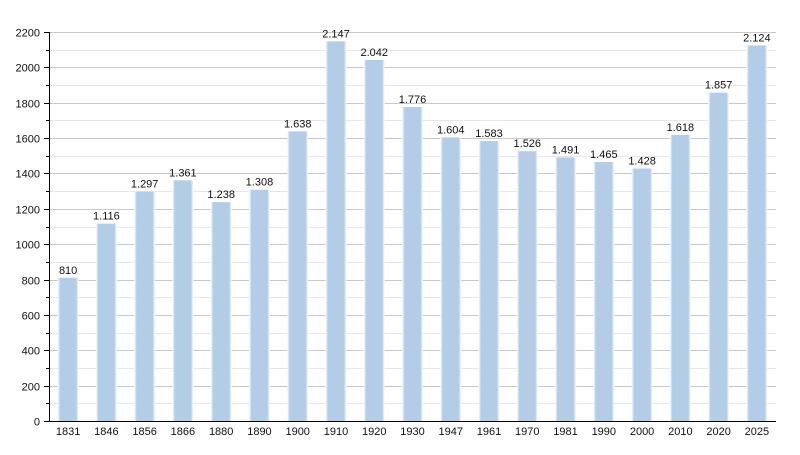  I want to click on y-tick-label: 1000, so click(28, 246).